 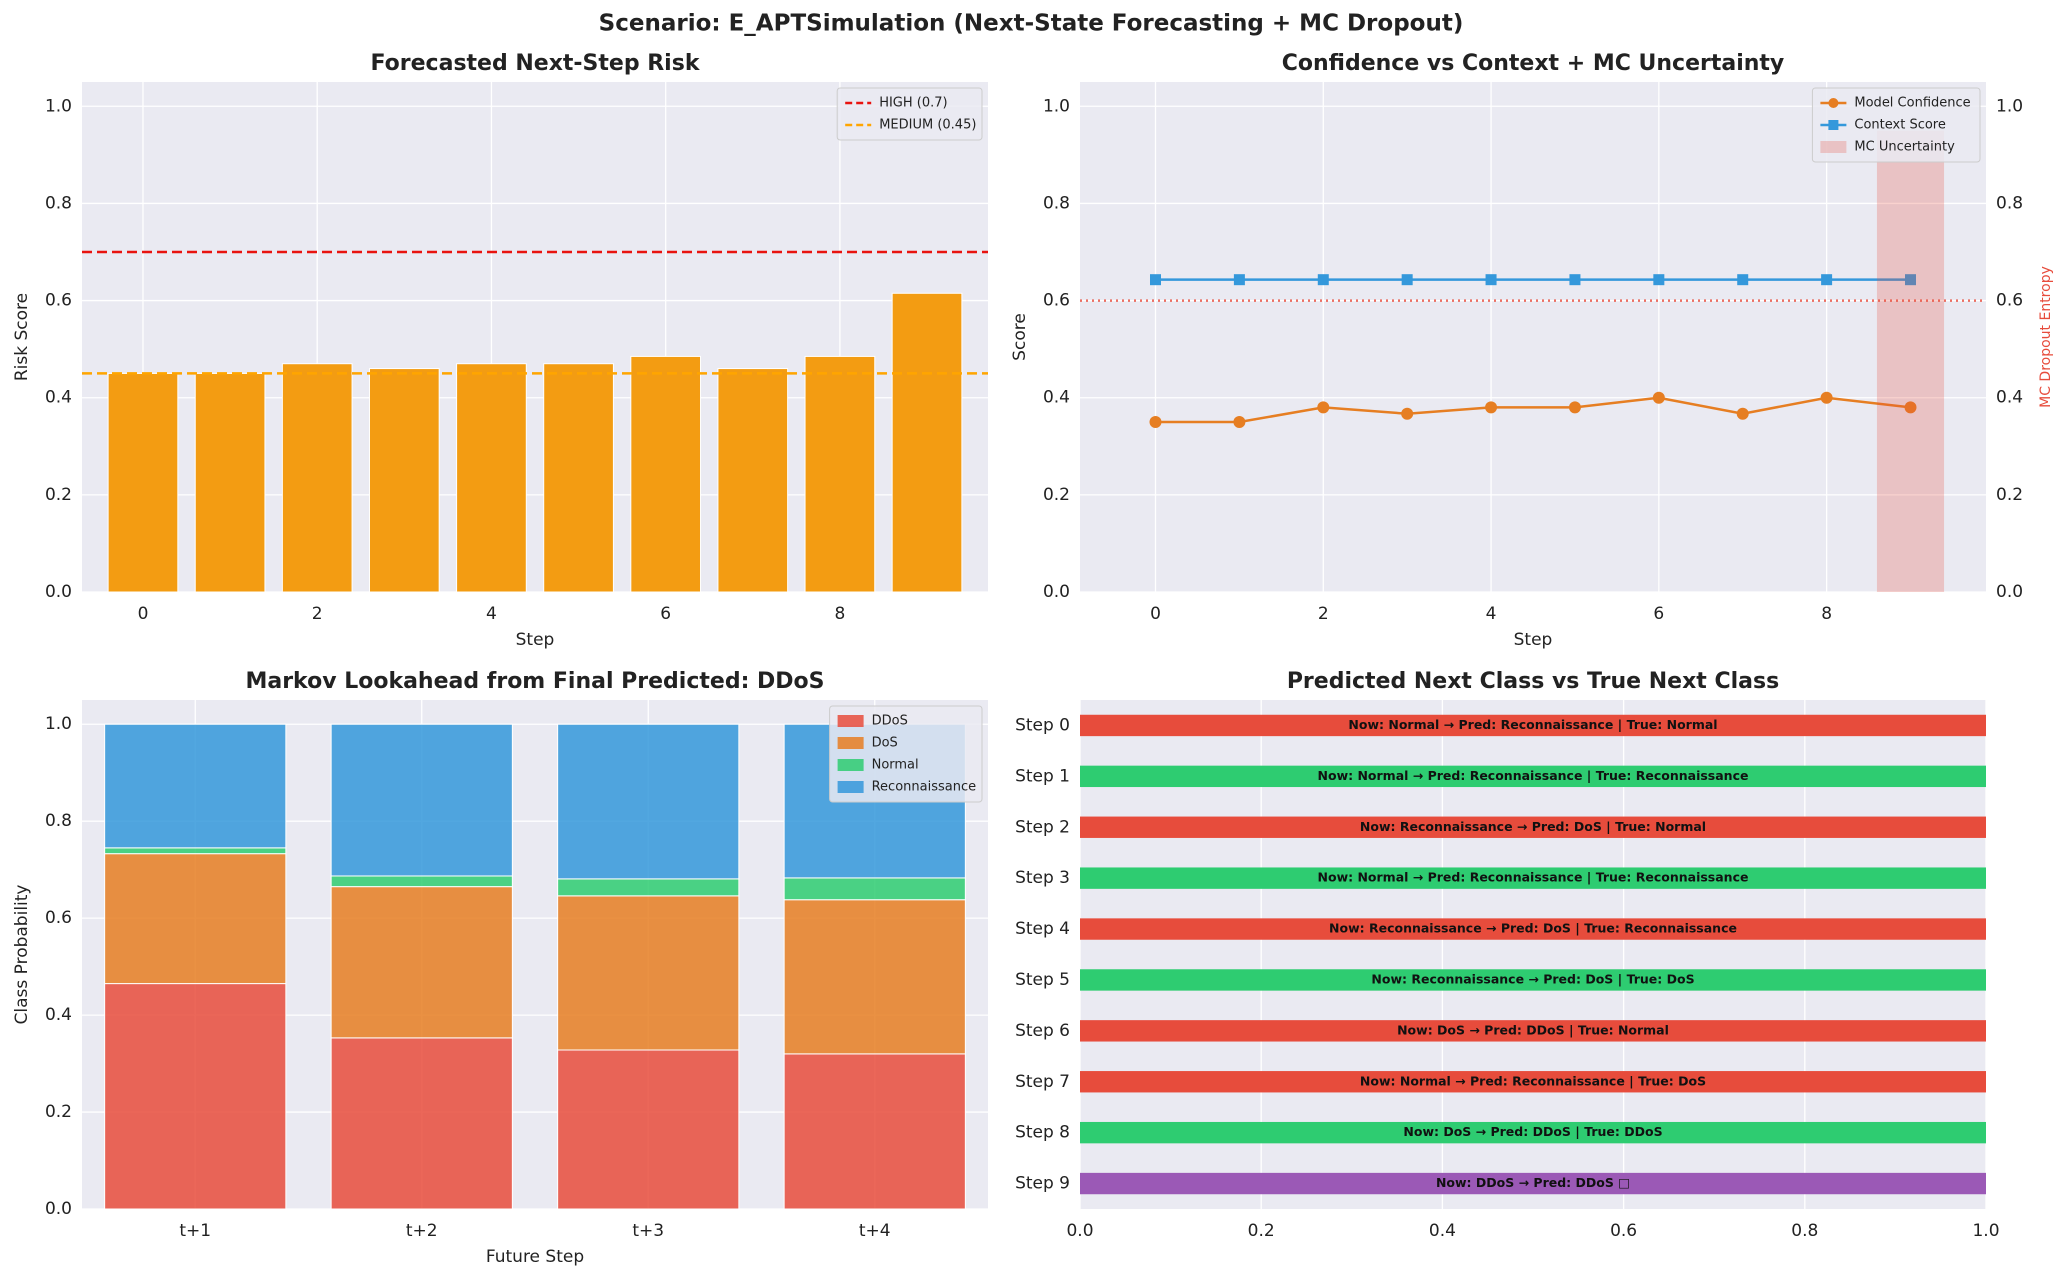 I want to click on legend-label: HIGH (0.7), so click(x=913, y=103).